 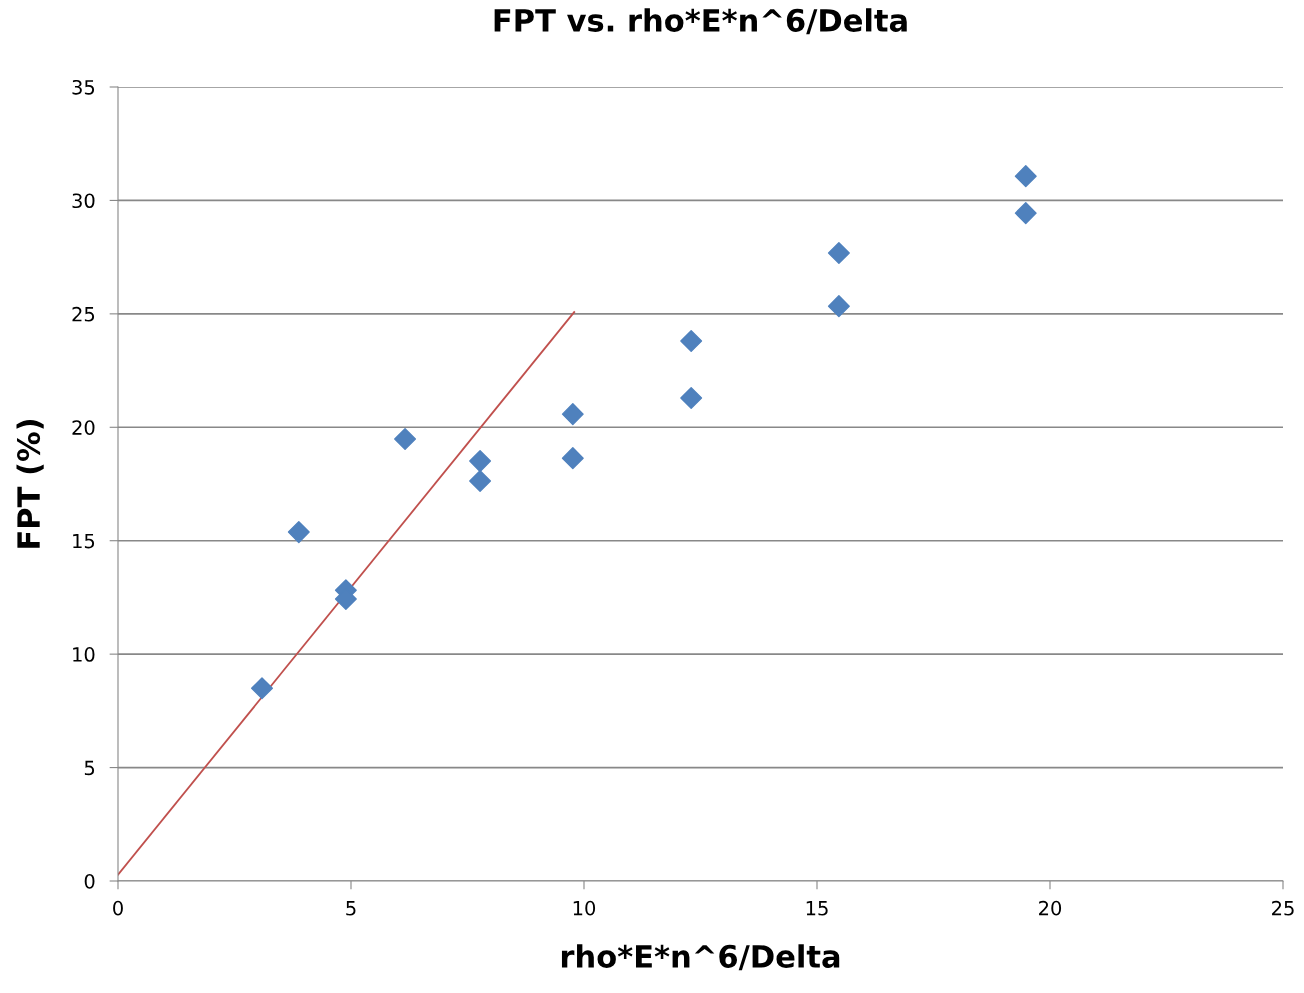 What do you see at coordinates (30, 483) in the screenshot?
I see `y-axis-title: FPT (%)` at bounding box center [30, 483].